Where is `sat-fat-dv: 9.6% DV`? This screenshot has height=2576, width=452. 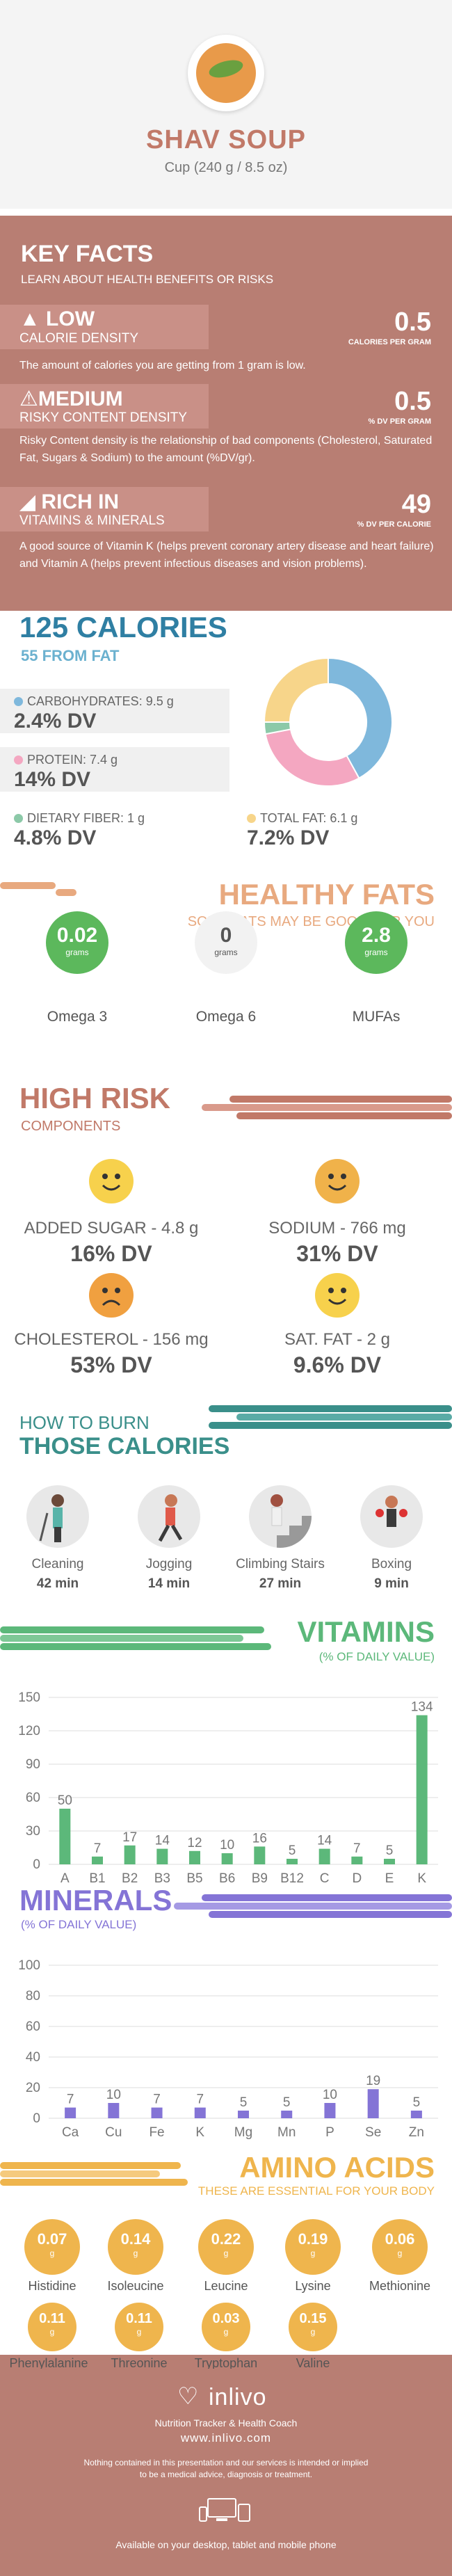 sat-fat-dv: 9.6% DV is located at coordinates (337, 1364).